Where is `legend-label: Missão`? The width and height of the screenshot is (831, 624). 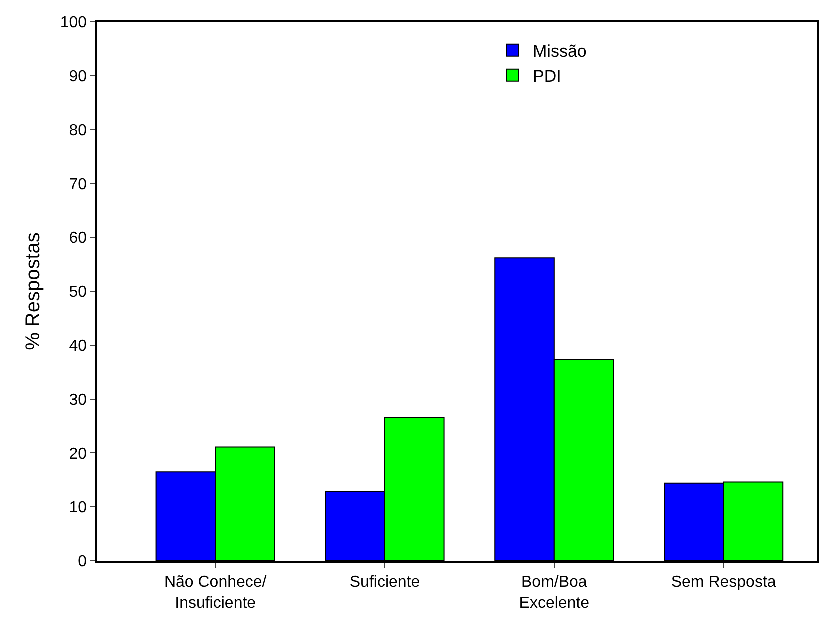
legend-label: Missão is located at coordinates (560, 51).